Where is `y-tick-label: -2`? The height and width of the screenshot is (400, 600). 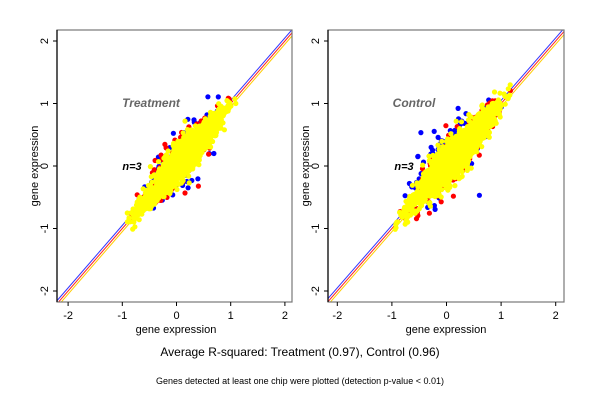 y-tick-label: -2 is located at coordinates (45, 291).